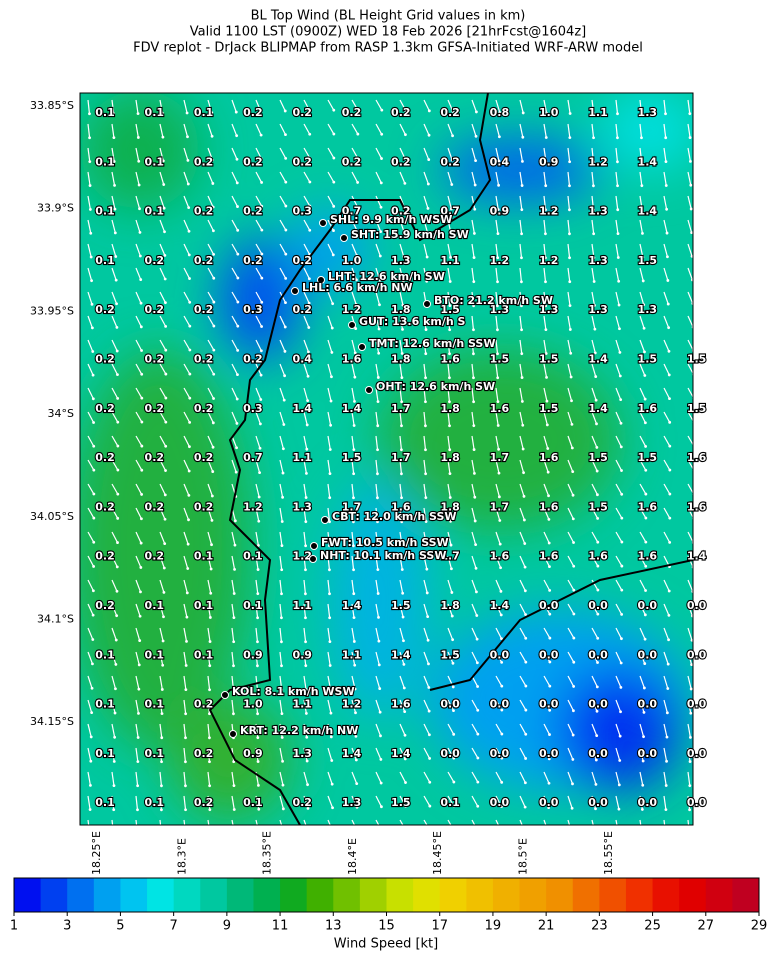 The width and height of the screenshot is (777, 966). What do you see at coordinates (333, 926) in the screenshot?
I see `colorbar-tick-label: 13` at bounding box center [333, 926].